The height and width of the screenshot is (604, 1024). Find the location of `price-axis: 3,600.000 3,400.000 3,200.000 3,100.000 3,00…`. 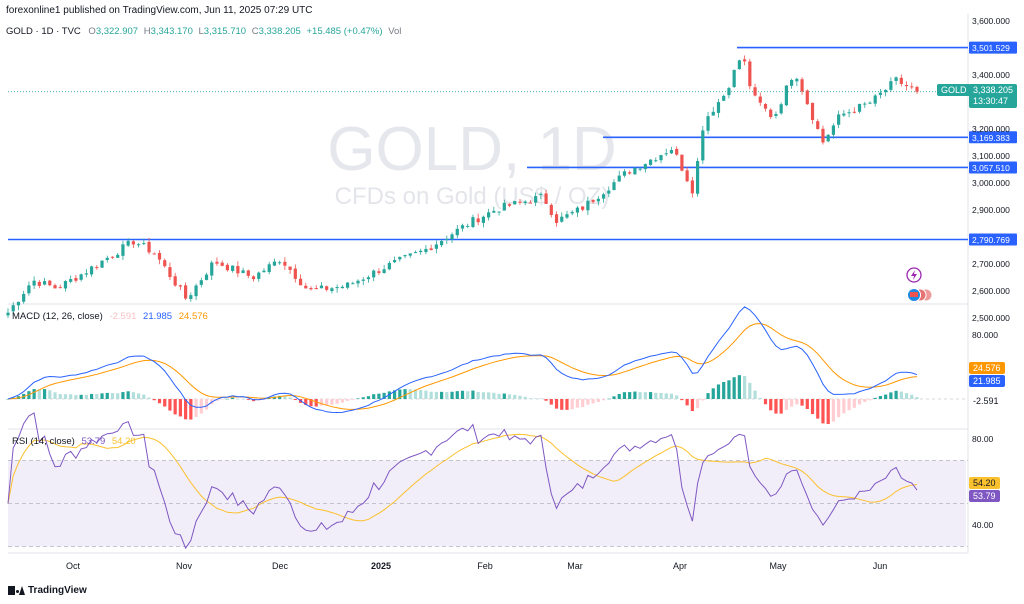

price-axis: 3,600.000 3,400.000 3,200.000 3,100.000 3,00… is located at coordinates (991, 273).